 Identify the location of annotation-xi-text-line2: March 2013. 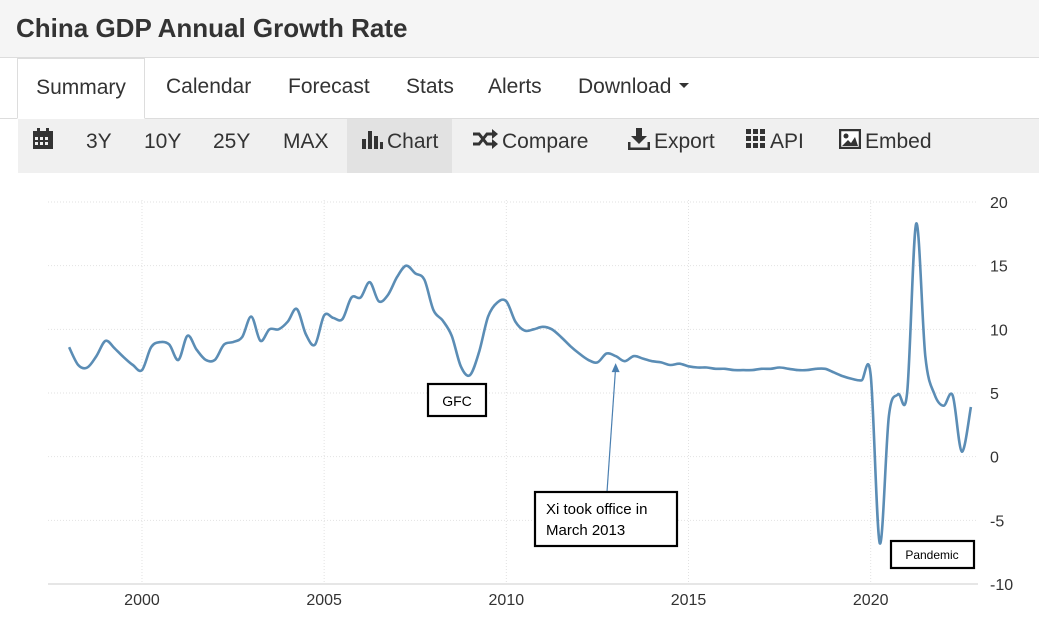
(585, 530).